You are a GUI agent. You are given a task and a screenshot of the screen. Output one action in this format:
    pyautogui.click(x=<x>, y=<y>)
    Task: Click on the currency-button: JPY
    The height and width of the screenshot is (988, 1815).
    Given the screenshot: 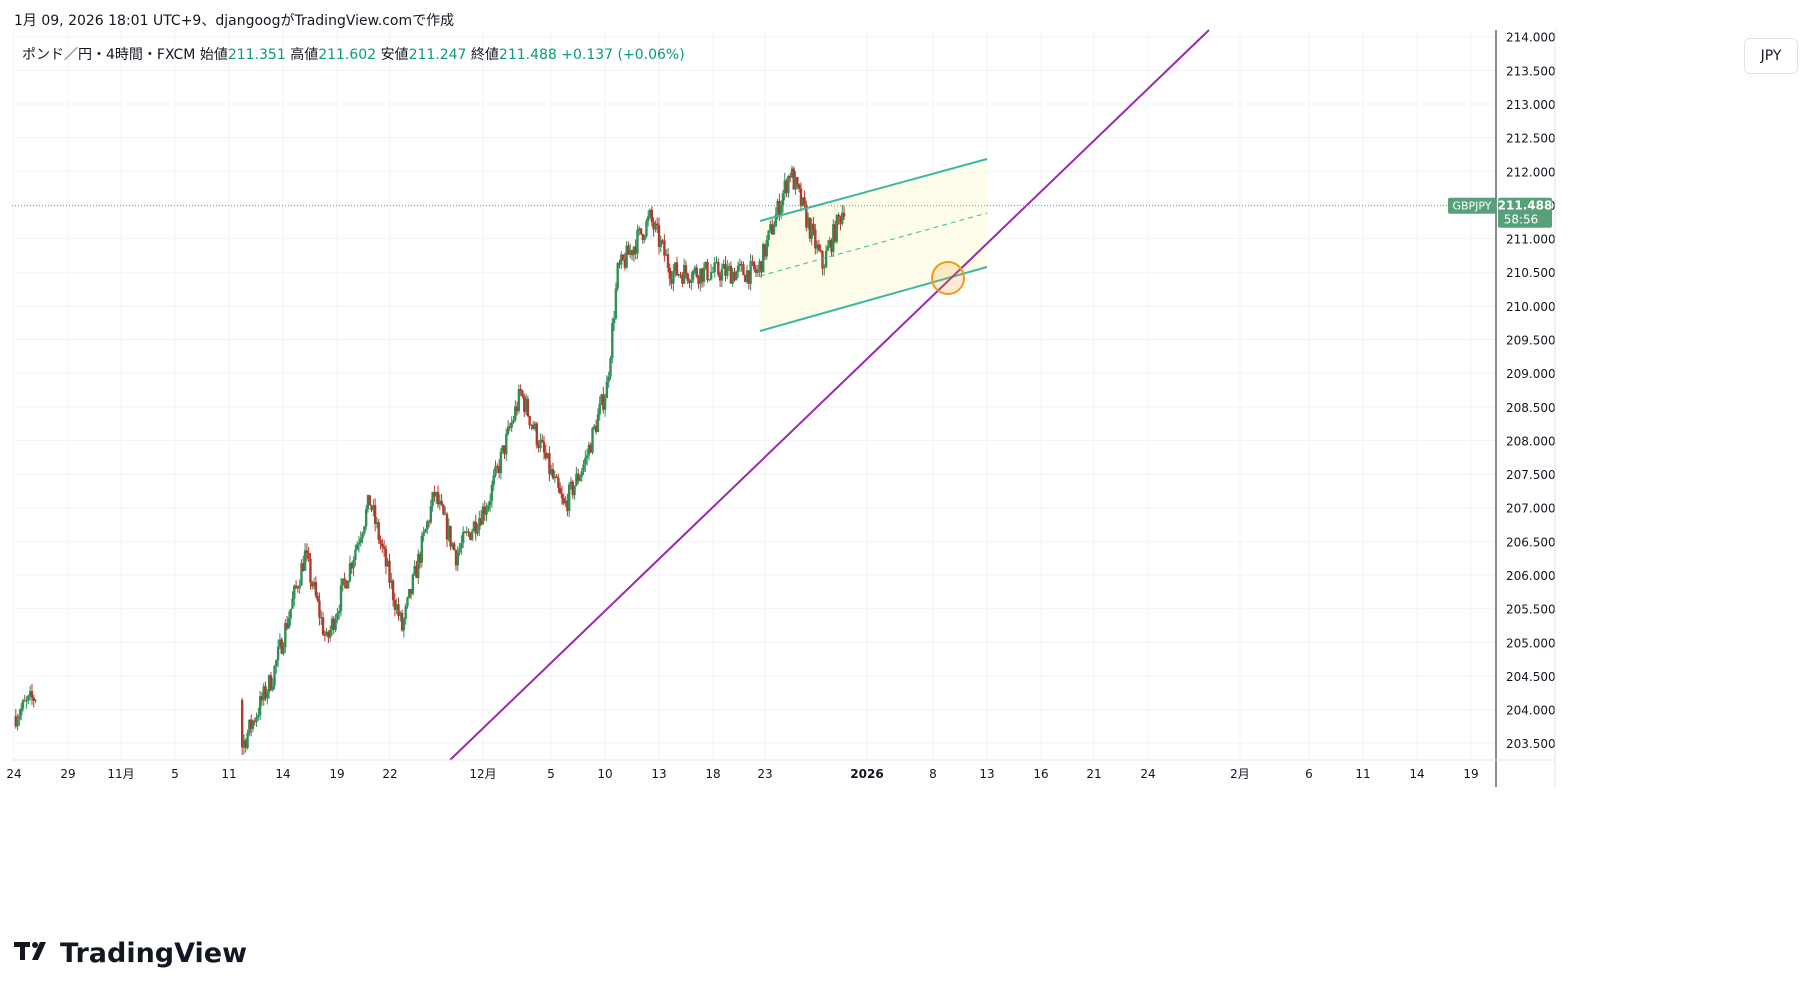 What is the action you would take?
    pyautogui.click(x=1771, y=56)
    